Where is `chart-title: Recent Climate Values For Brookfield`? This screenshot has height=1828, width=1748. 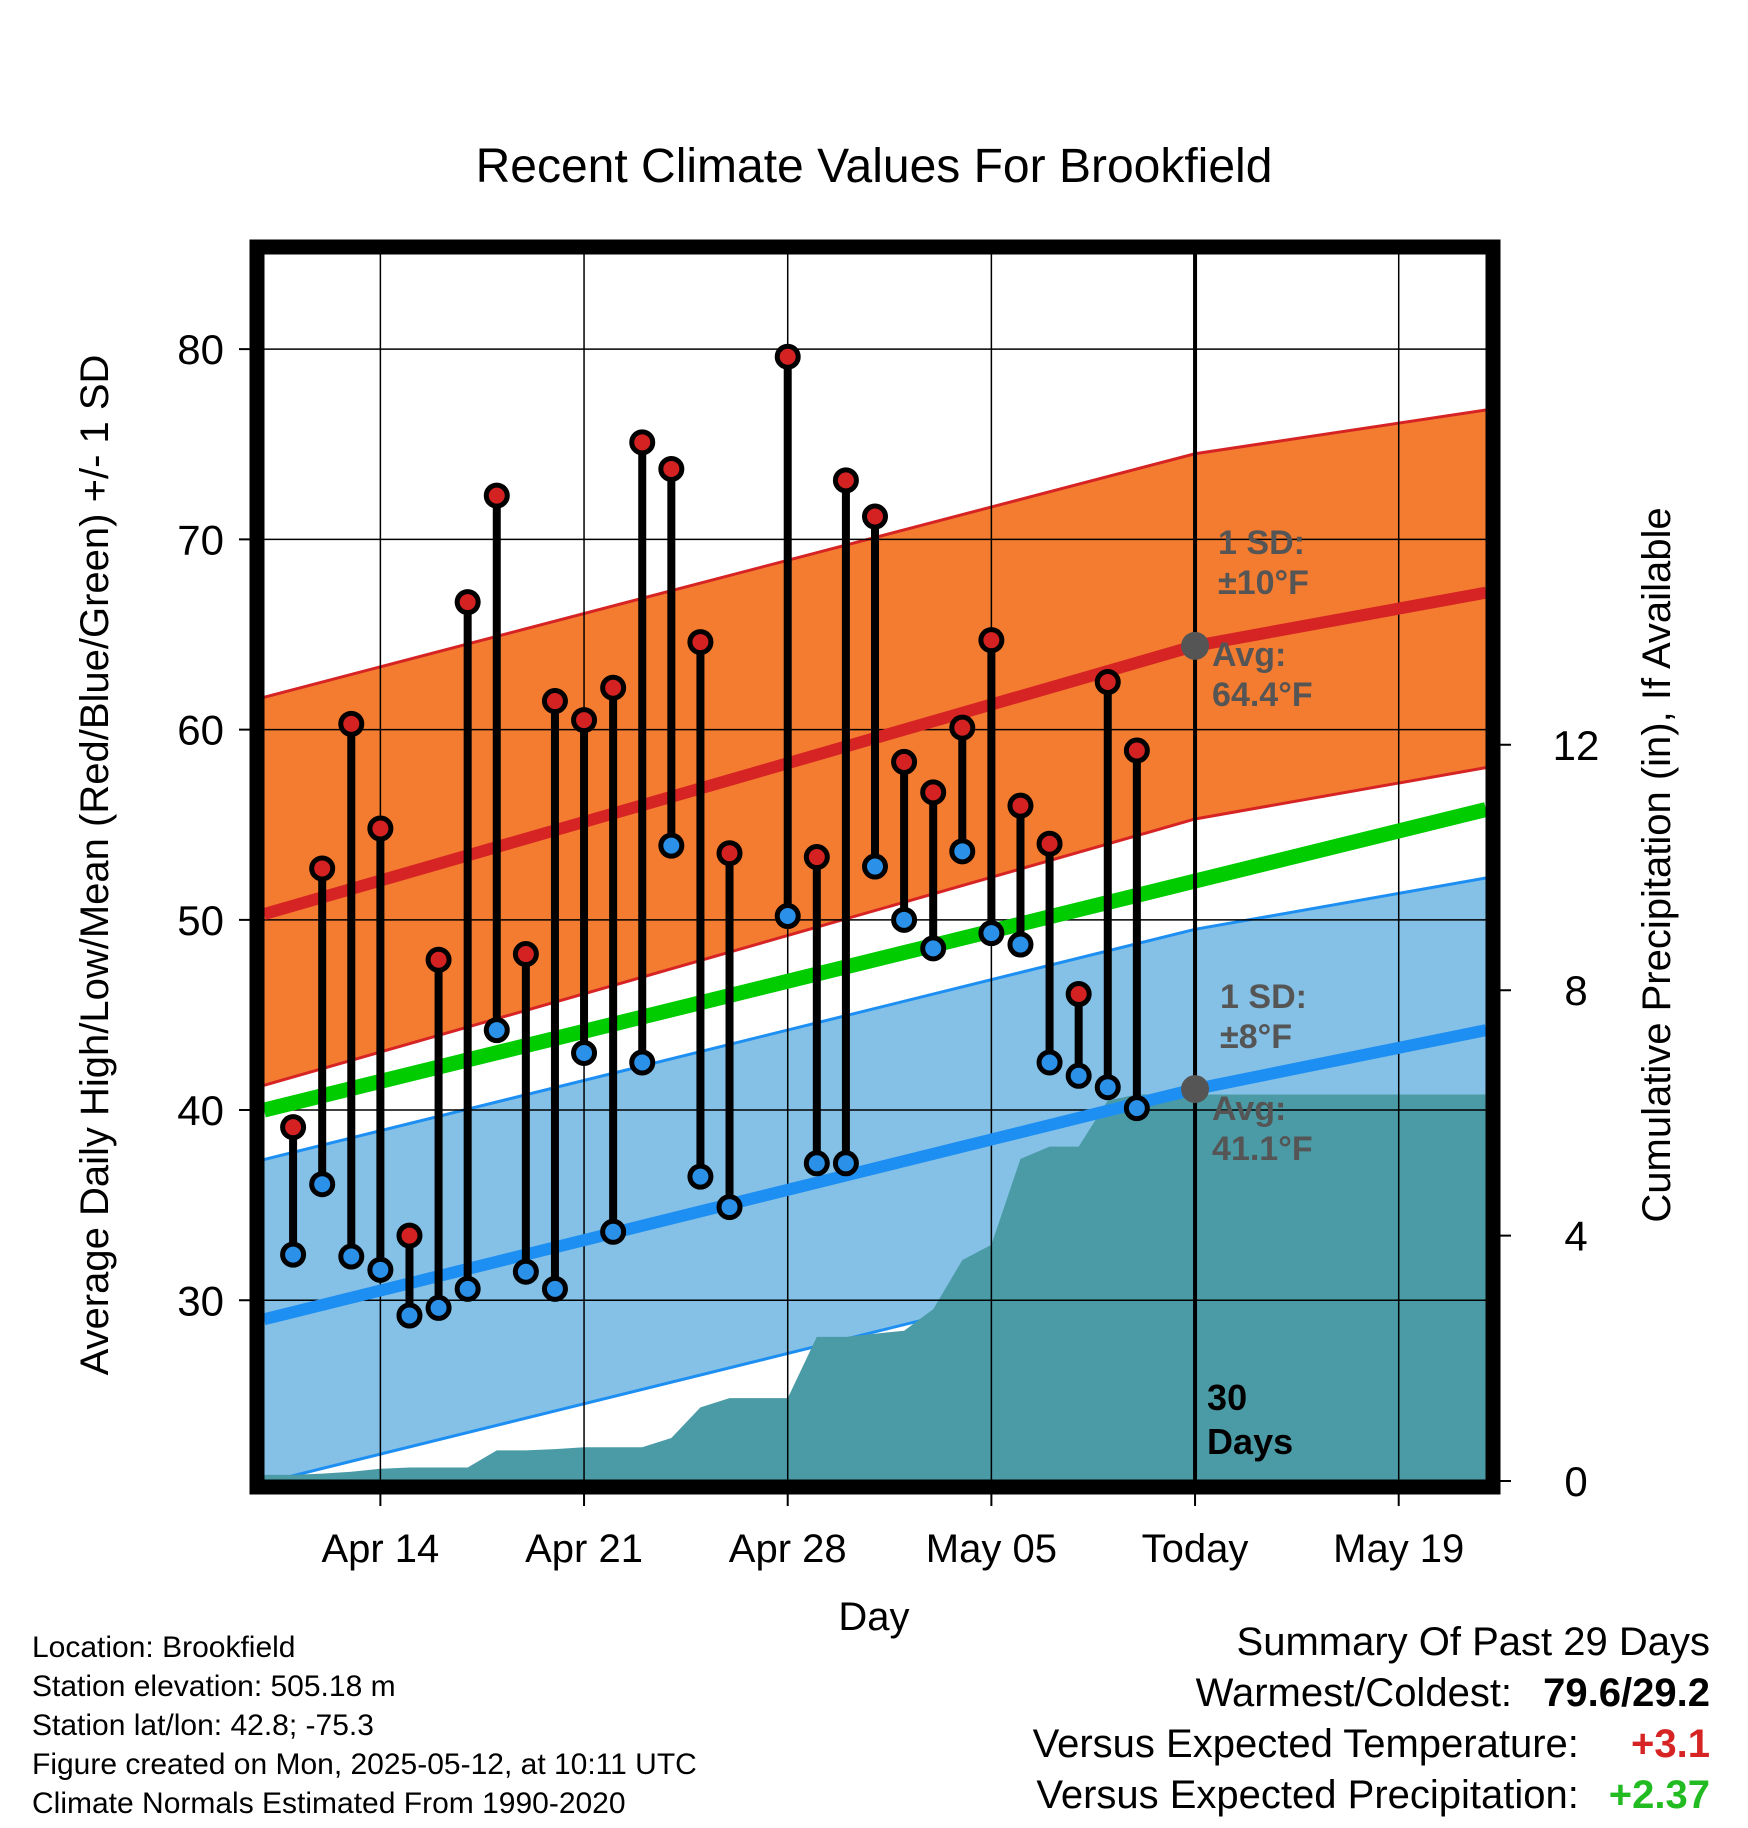
chart-title: Recent Climate Values For Brookfield is located at coordinates (874, 166).